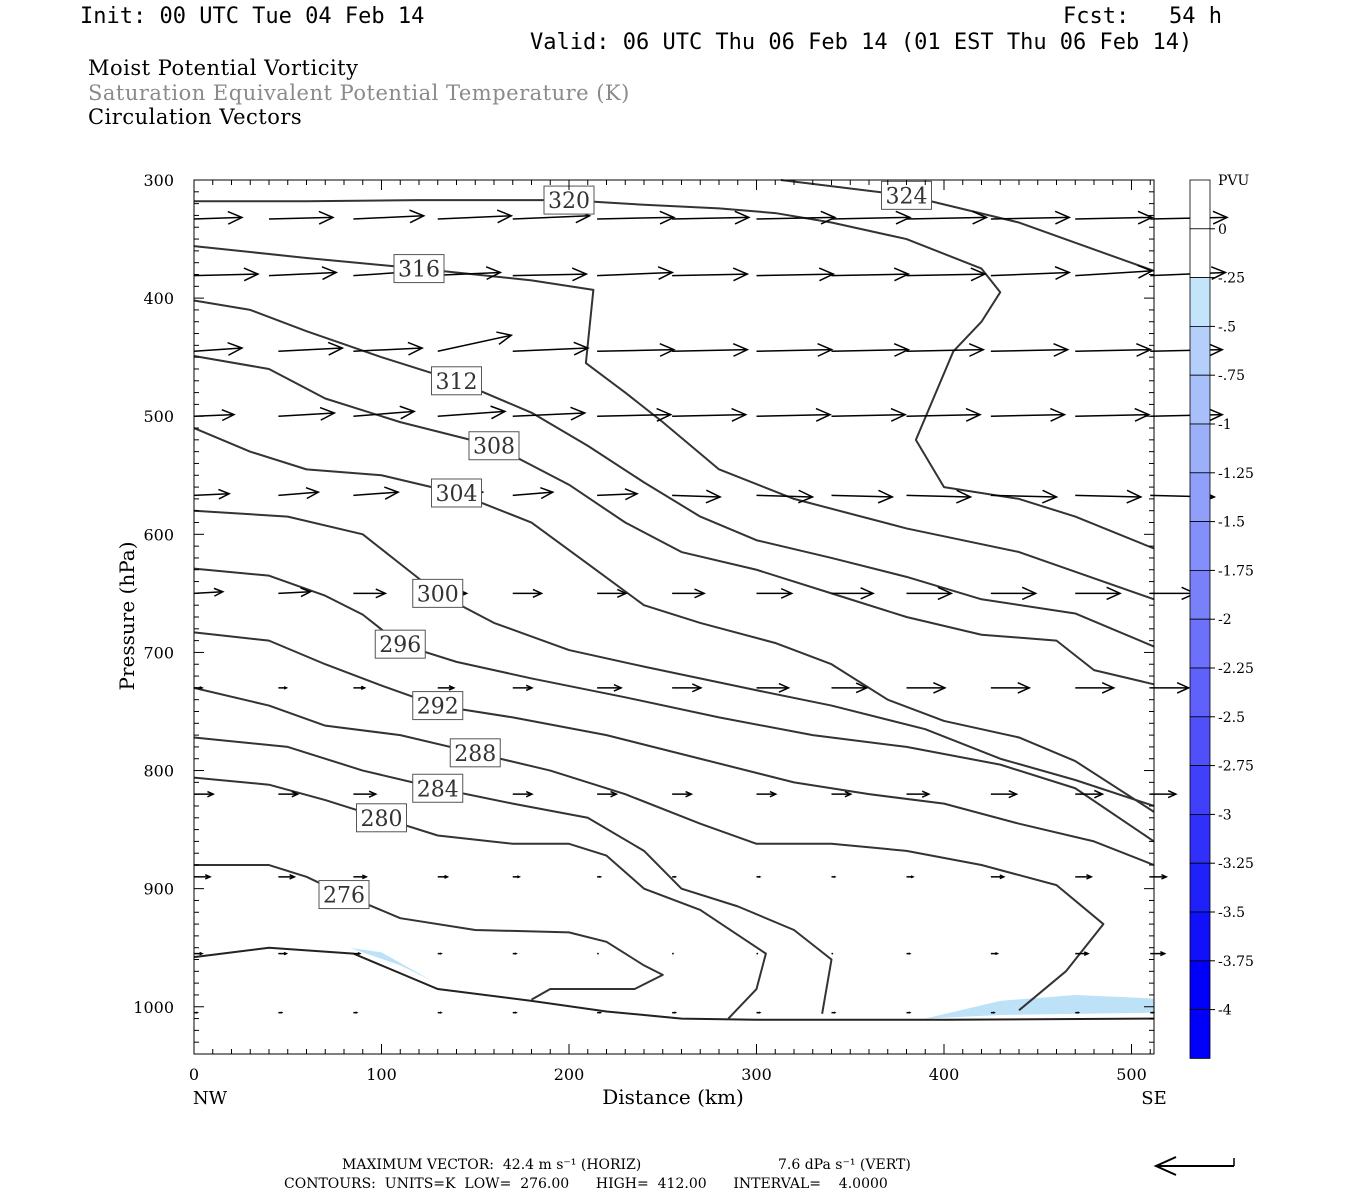 Image resolution: width=1350 pixels, height=1200 pixels. I want to click on x-axis-label: Distance (km), so click(673, 1097).